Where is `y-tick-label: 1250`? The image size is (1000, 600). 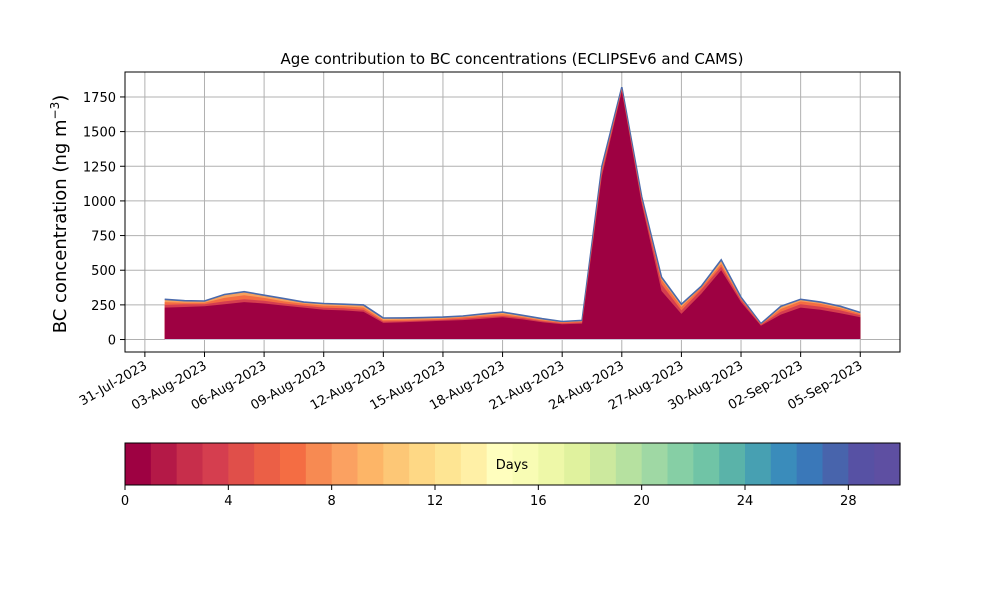
y-tick-label: 1250 is located at coordinates (99, 167).